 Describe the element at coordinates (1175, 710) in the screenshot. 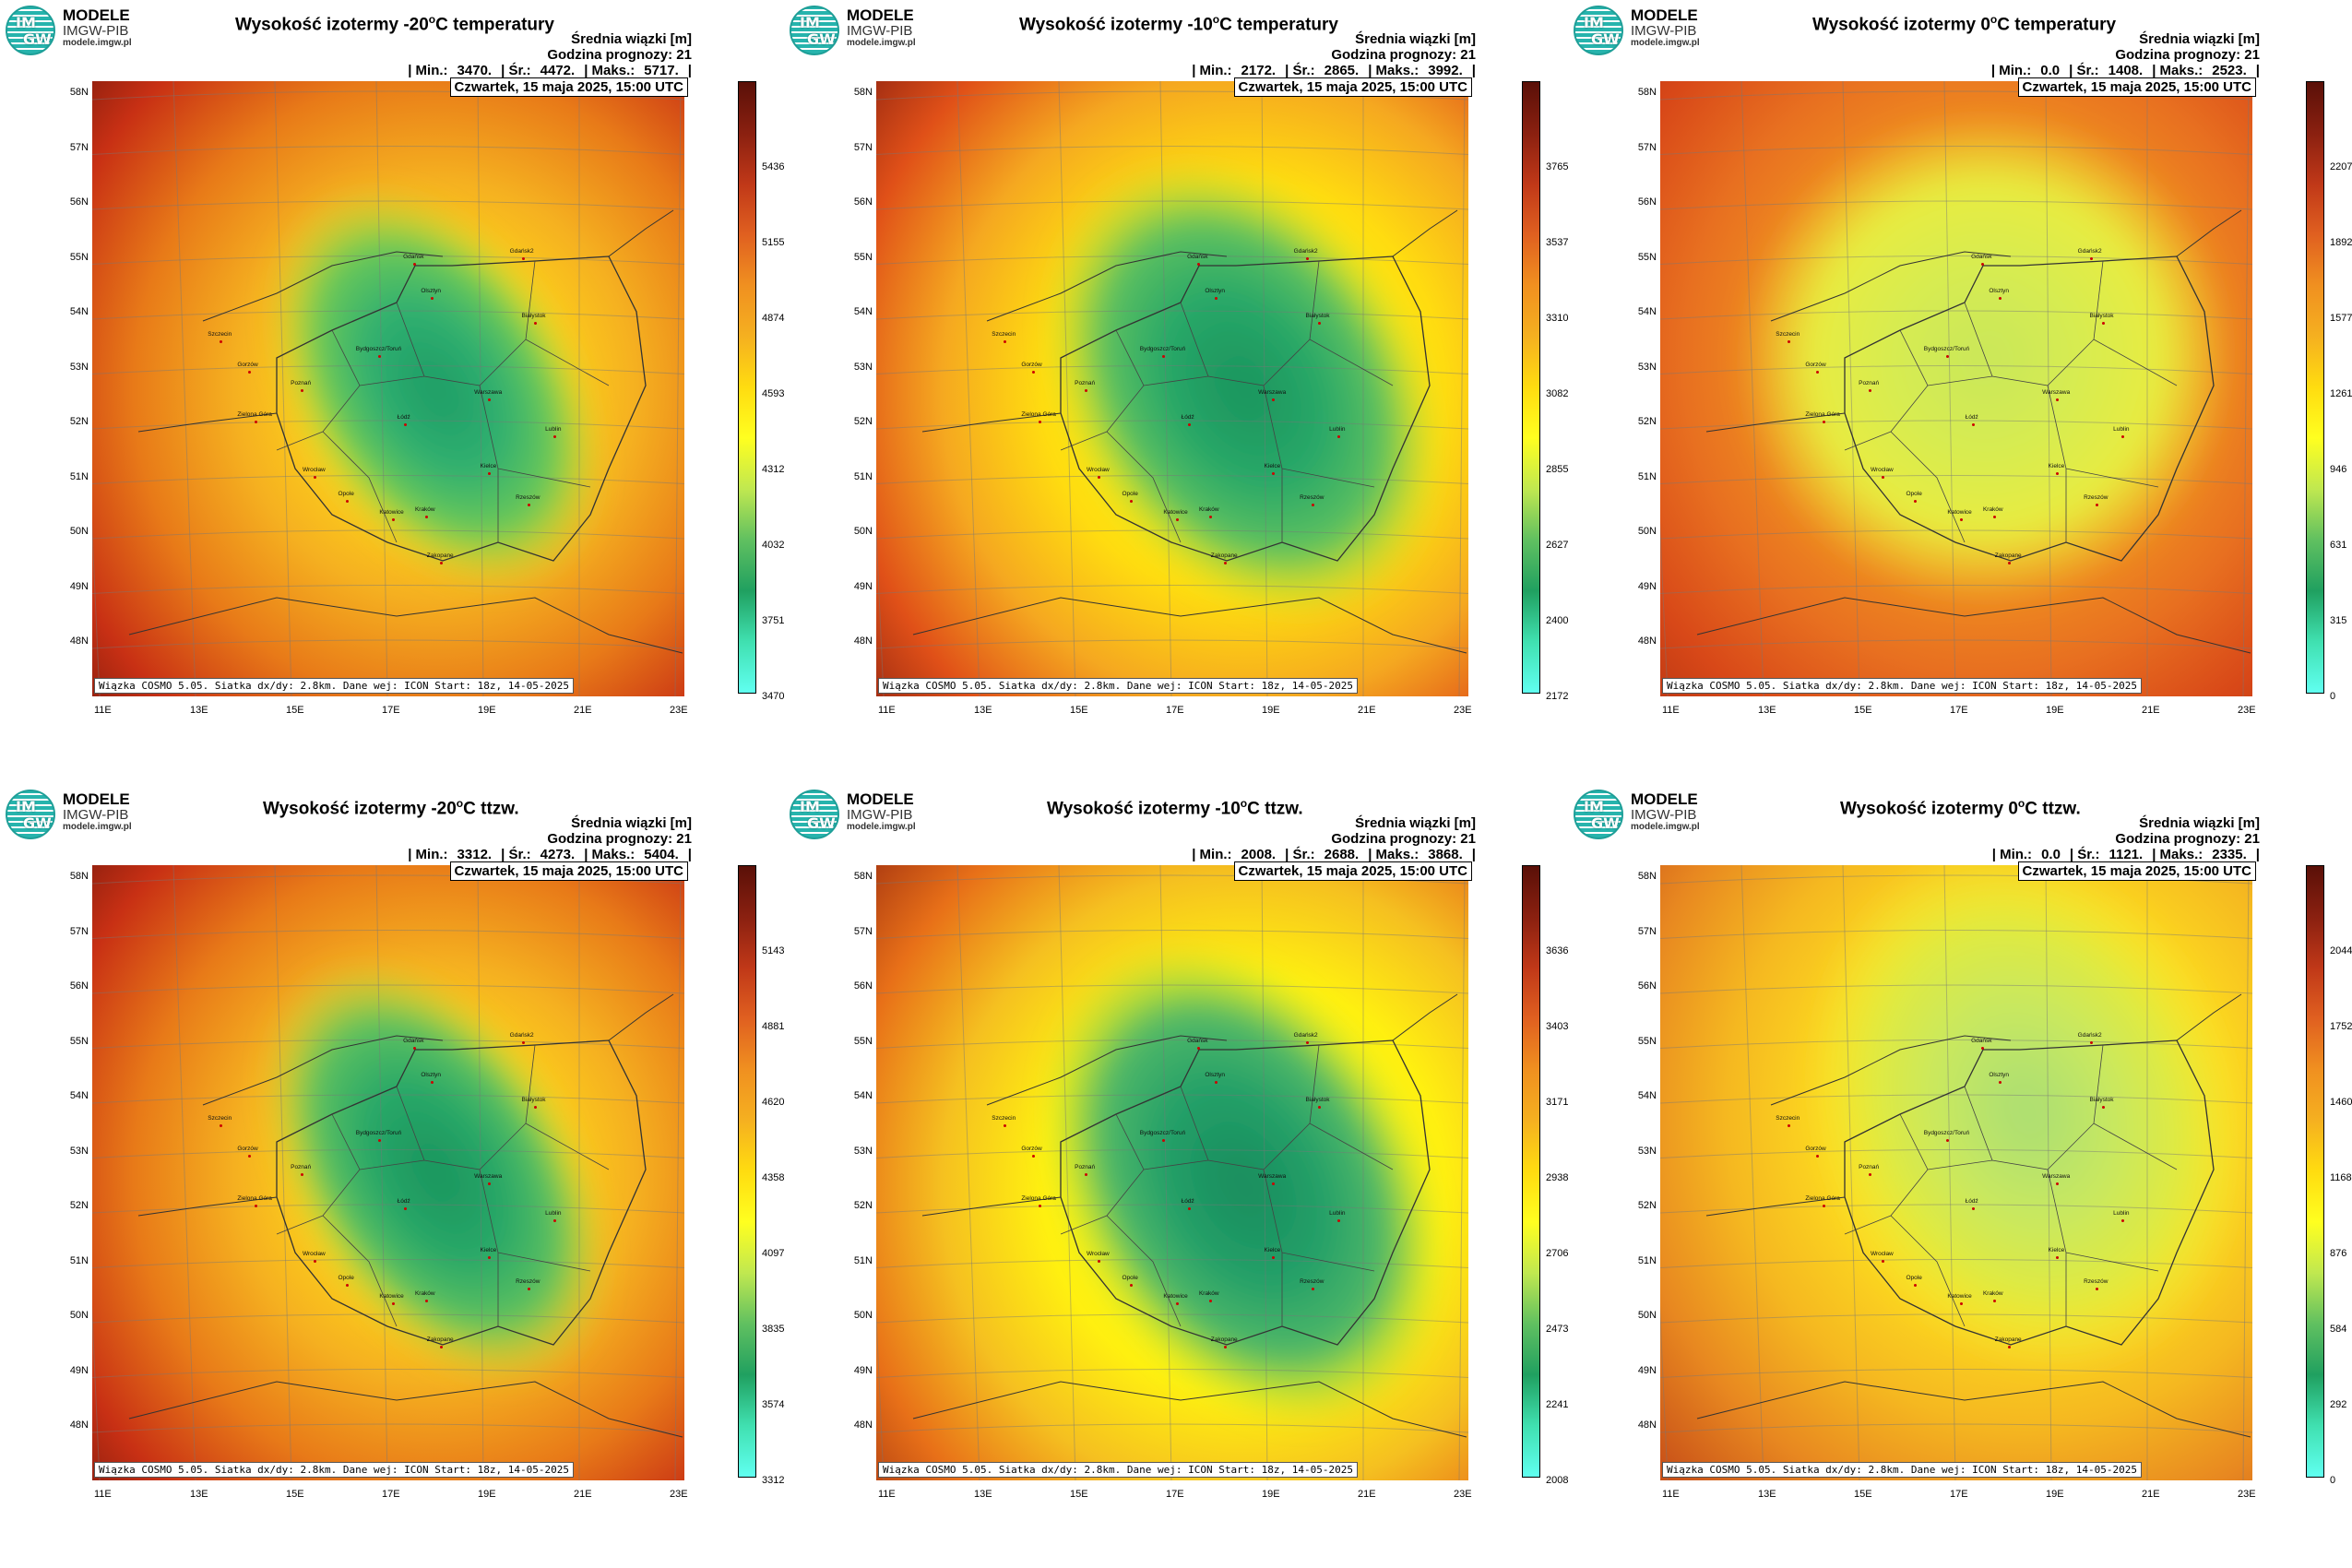

I see `longitude-label: 17E` at that location.